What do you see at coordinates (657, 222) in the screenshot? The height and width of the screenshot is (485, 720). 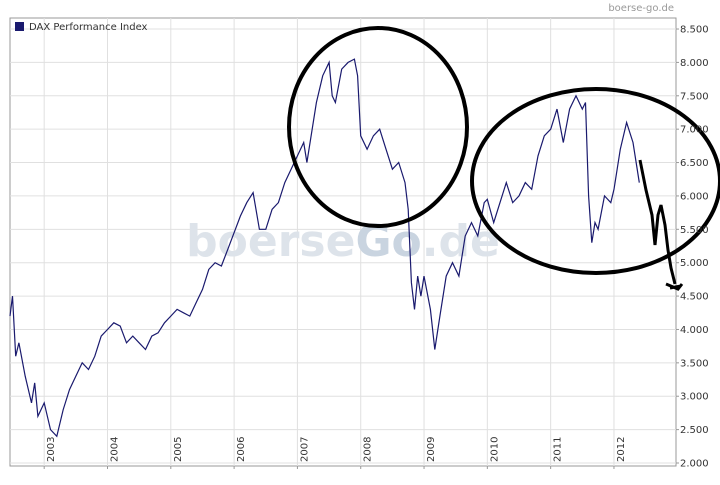 I see `annotation-scribble` at bounding box center [657, 222].